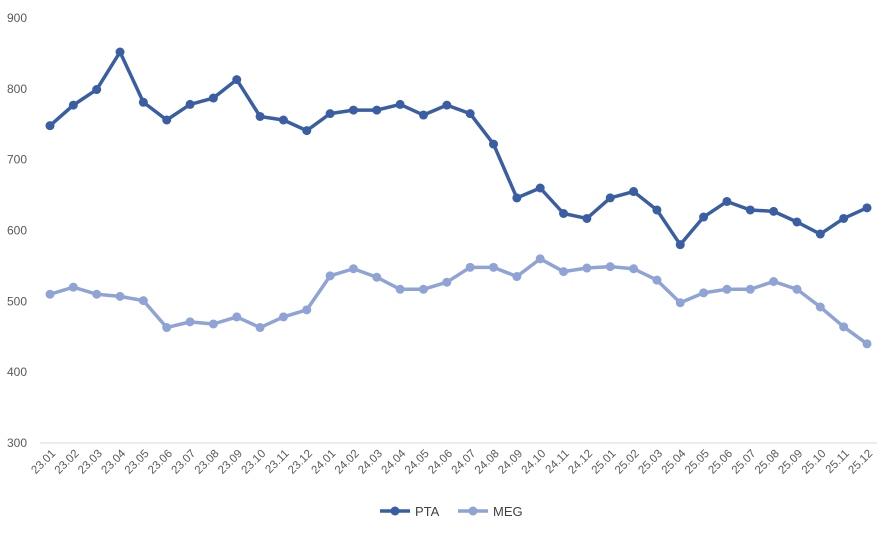  What do you see at coordinates (558, 462) in the screenshot?
I see `x-tick-label: 24.11` at bounding box center [558, 462].